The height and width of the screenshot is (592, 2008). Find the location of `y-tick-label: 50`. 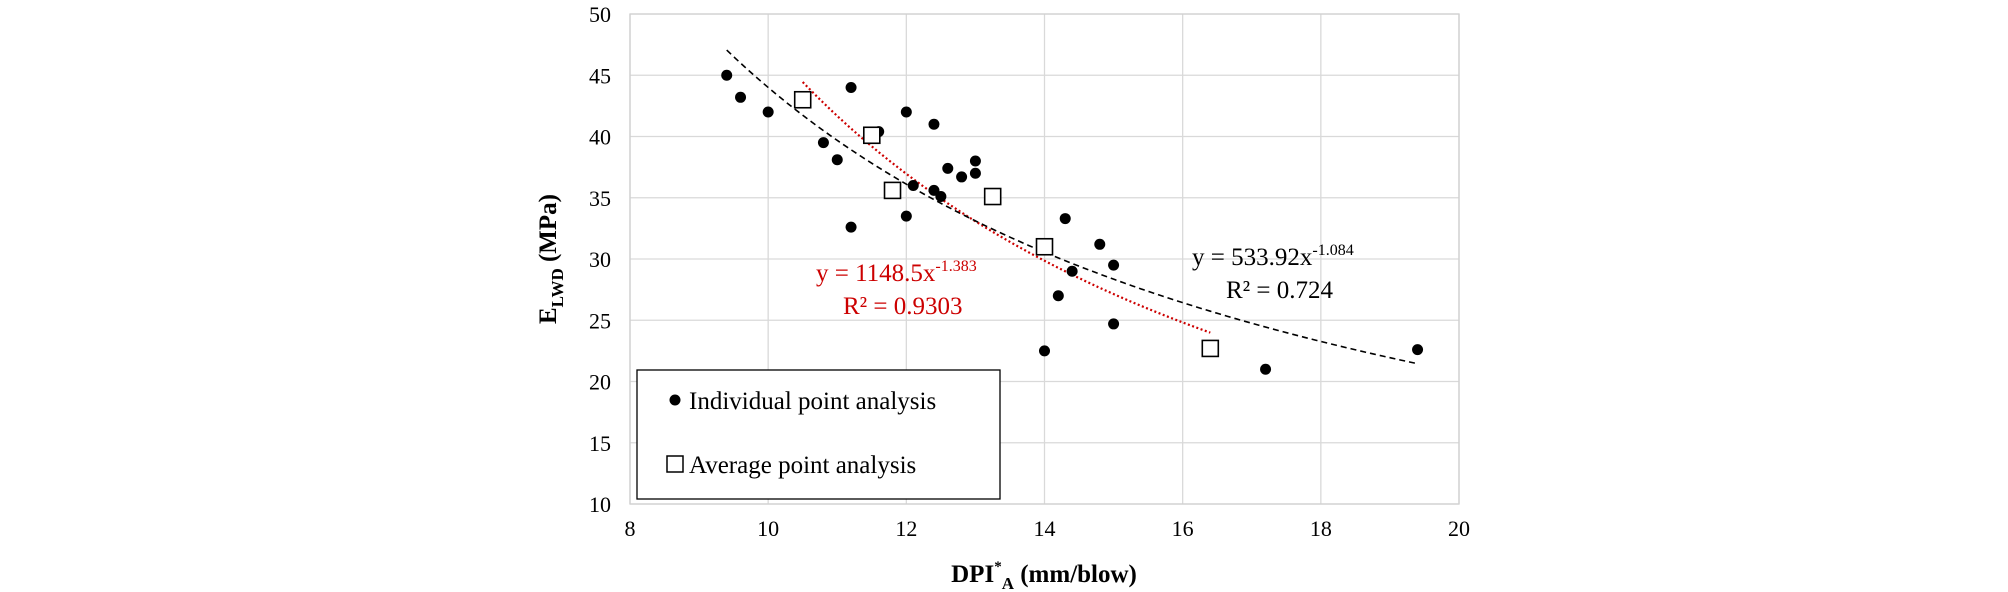

y-tick-label: 50 is located at coordinates (600, 14).